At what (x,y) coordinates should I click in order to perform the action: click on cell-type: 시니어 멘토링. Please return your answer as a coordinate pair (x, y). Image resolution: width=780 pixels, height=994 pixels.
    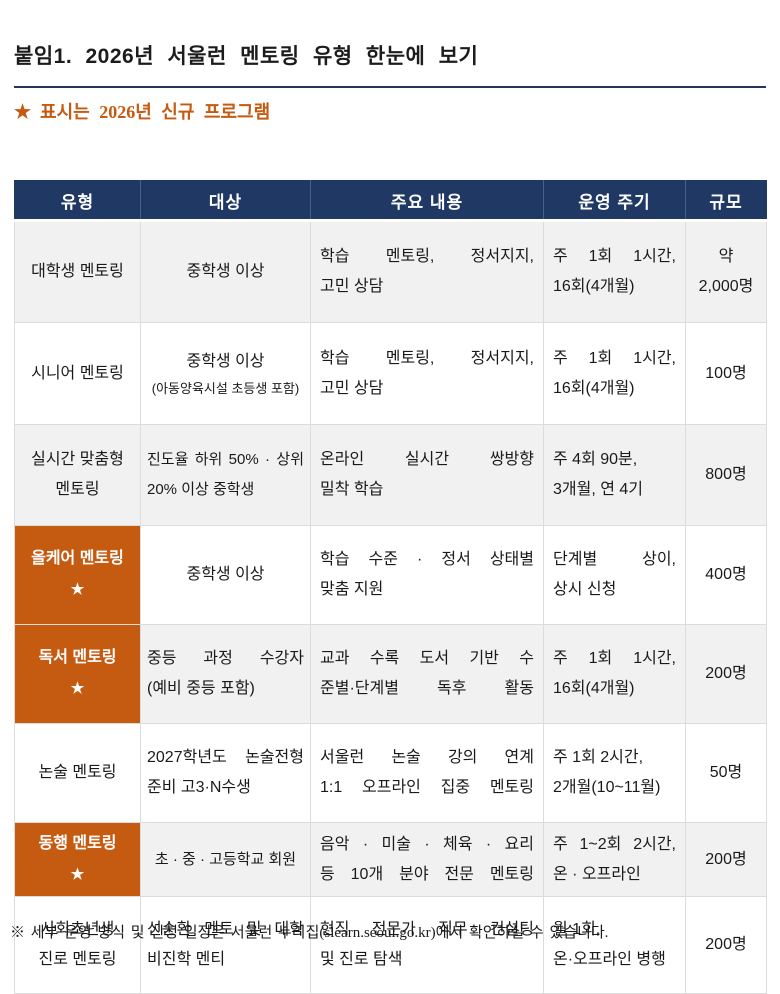
    Looking at the image, I should click on (77, 373).